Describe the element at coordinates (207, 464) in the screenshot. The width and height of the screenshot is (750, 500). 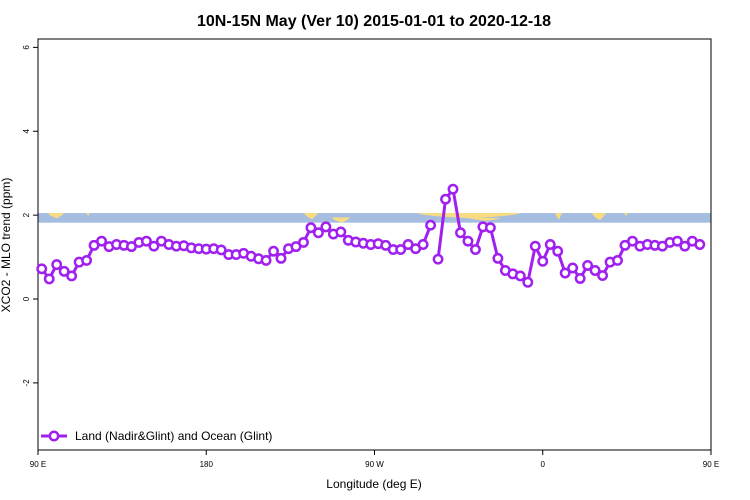
I see `x-tick-label: 180` at that location.